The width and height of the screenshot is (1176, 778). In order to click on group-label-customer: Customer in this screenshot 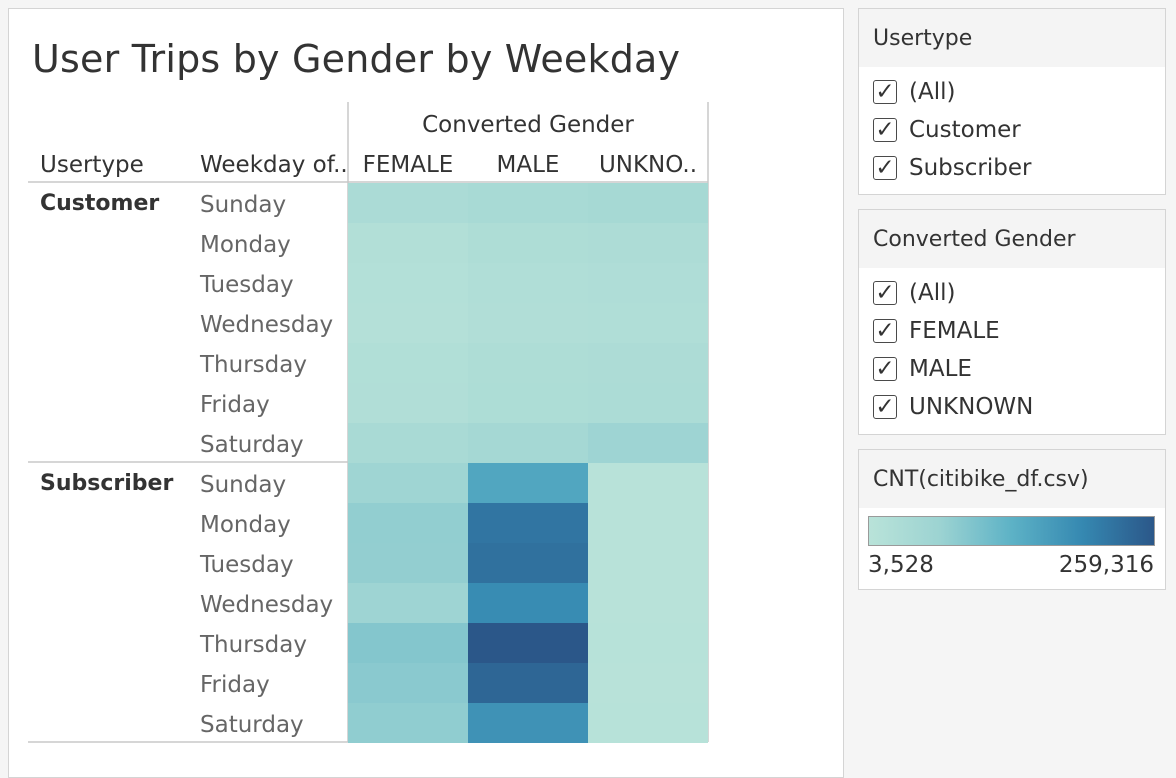, I will do `click(99, 203)`.